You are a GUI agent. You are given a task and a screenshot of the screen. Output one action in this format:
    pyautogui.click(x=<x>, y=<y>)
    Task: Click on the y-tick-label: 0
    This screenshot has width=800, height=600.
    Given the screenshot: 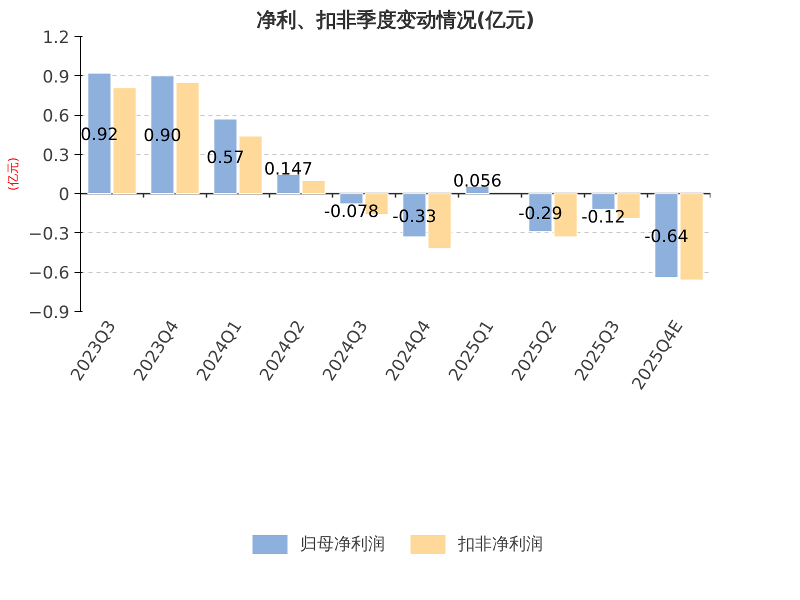 What is the action you would take?
    pyautogui.click(x=64, y=195)
    